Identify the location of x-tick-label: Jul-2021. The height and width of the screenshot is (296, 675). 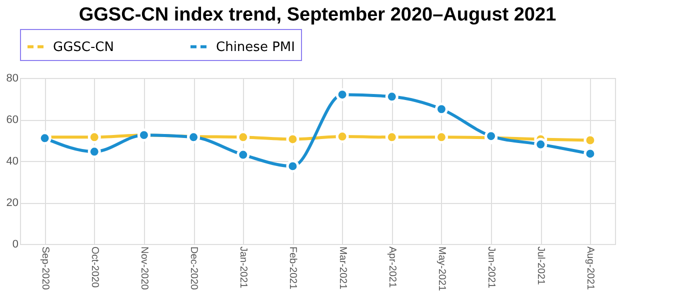
(540, 266).